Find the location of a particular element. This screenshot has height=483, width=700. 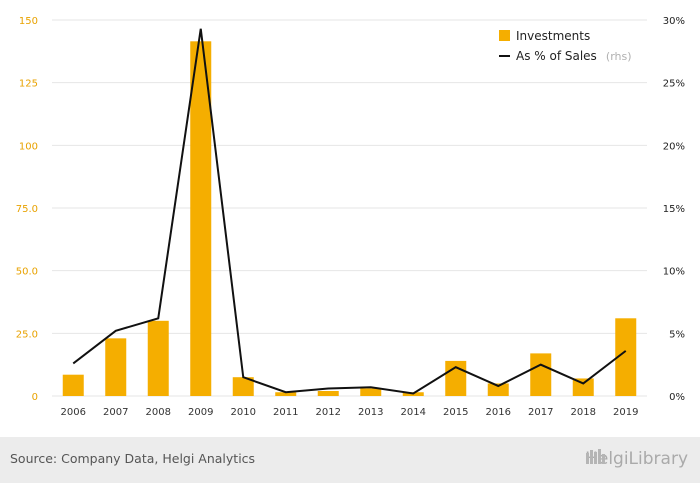

x-tick-label: 2011 is located at coordinates (285, 412).